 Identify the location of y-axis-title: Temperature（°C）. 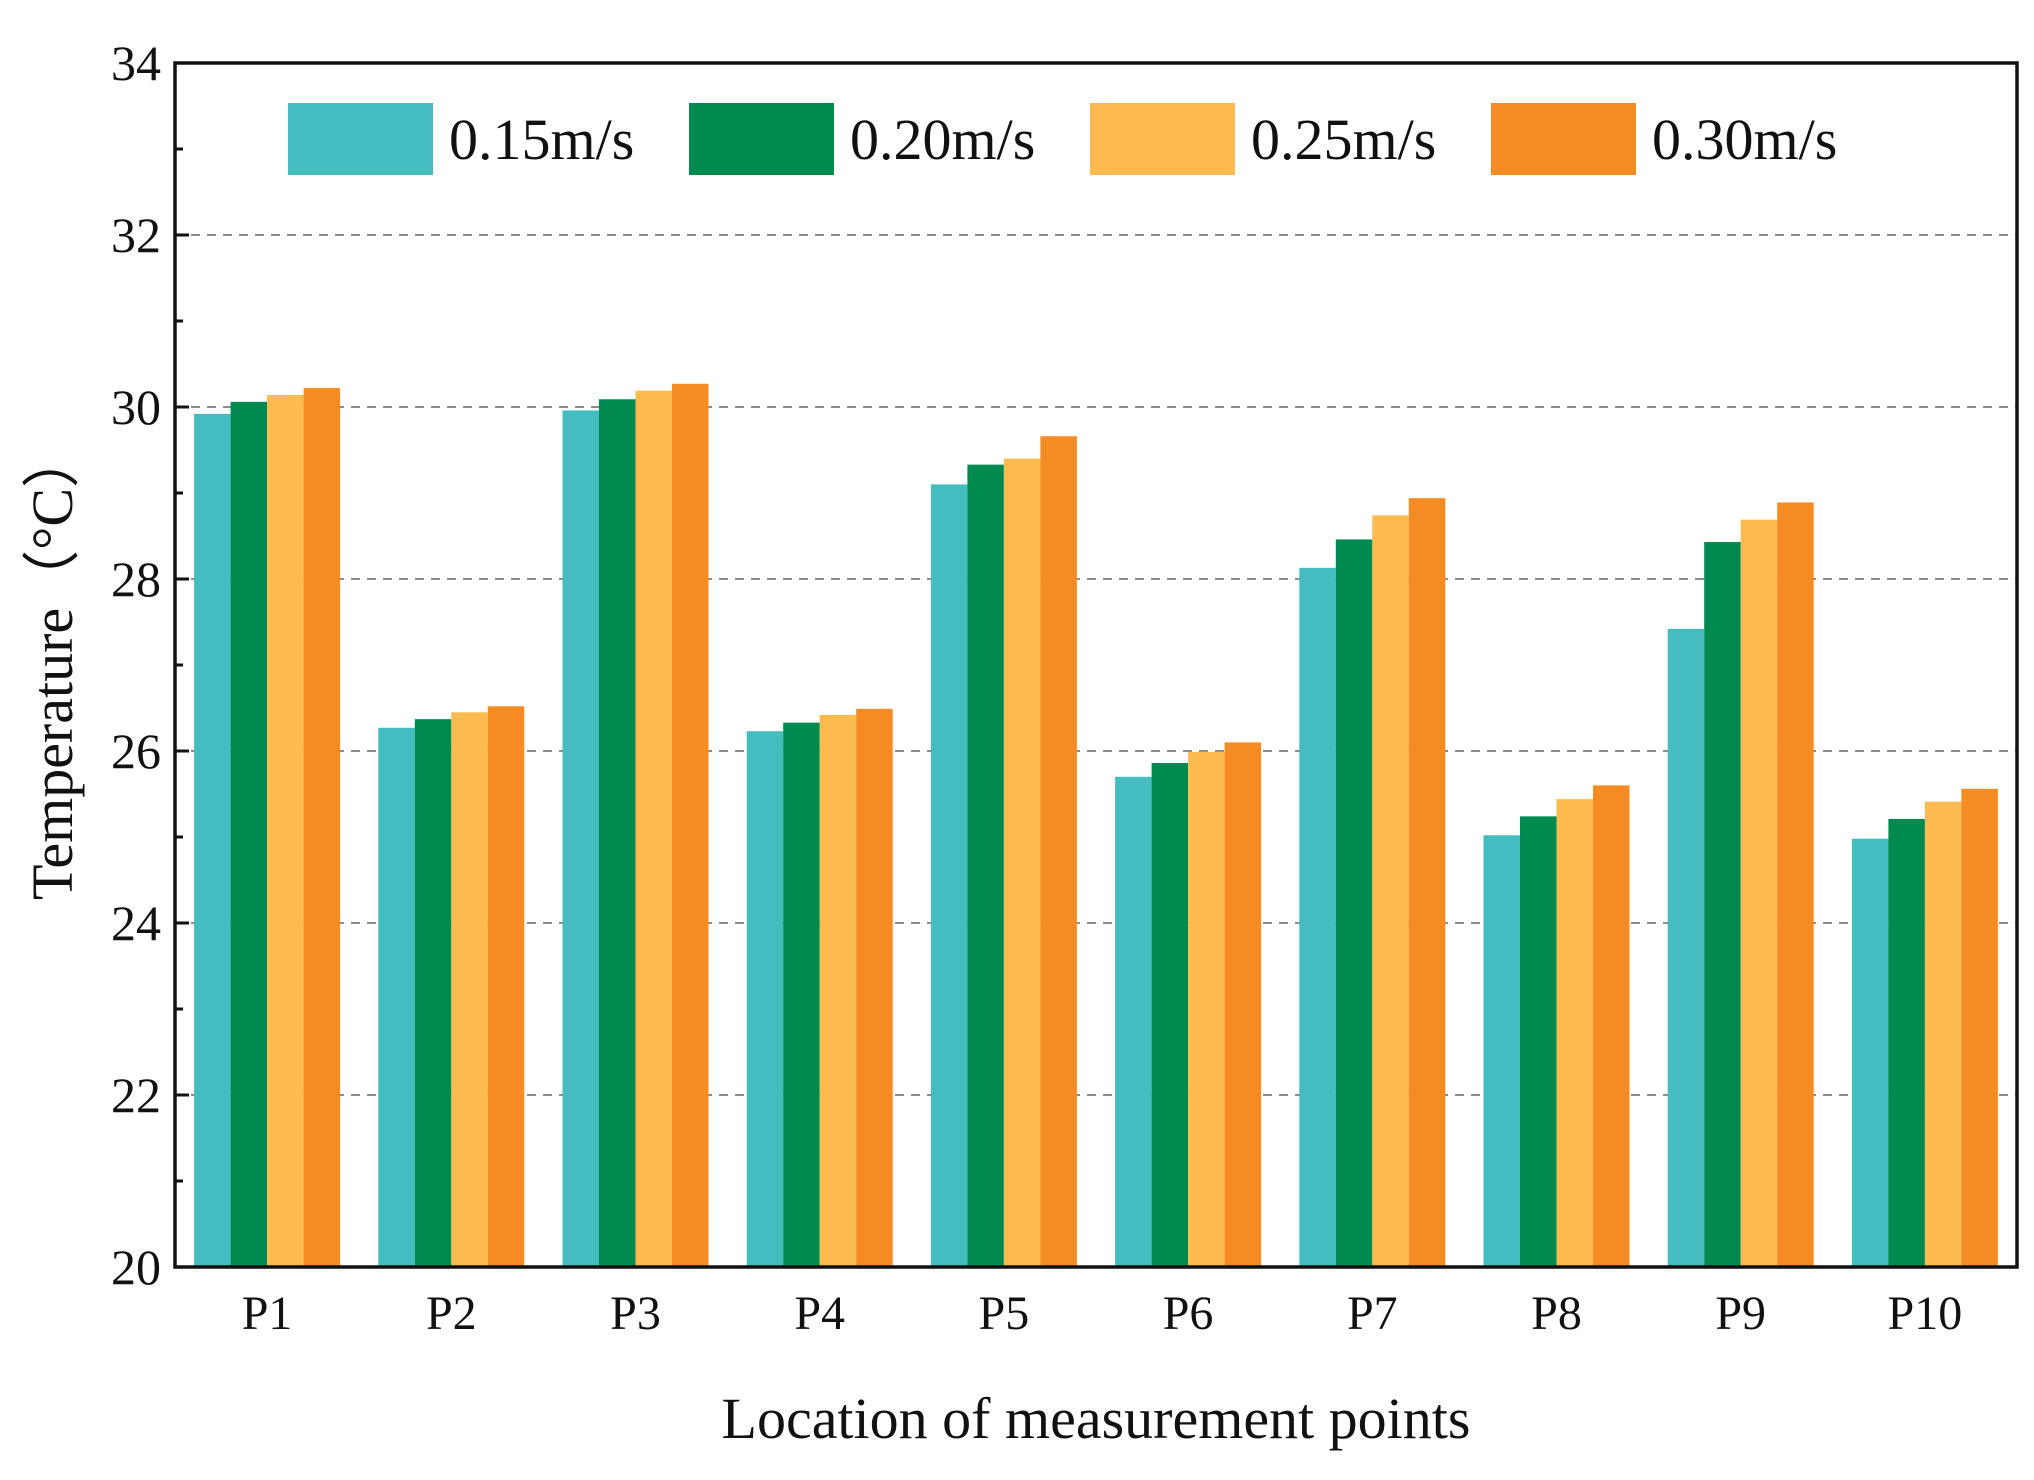
(52, 665).